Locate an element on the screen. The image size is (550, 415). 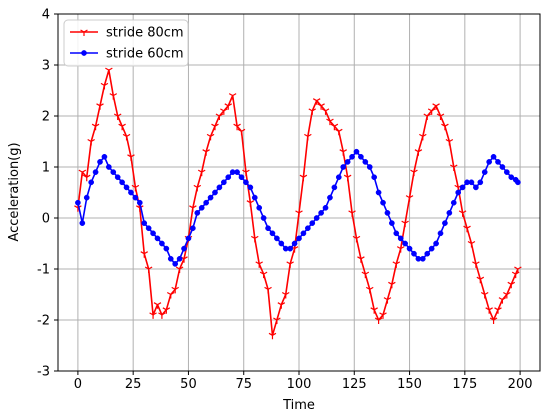
y-tick-label: -3 is located at coordinates (43, 372).